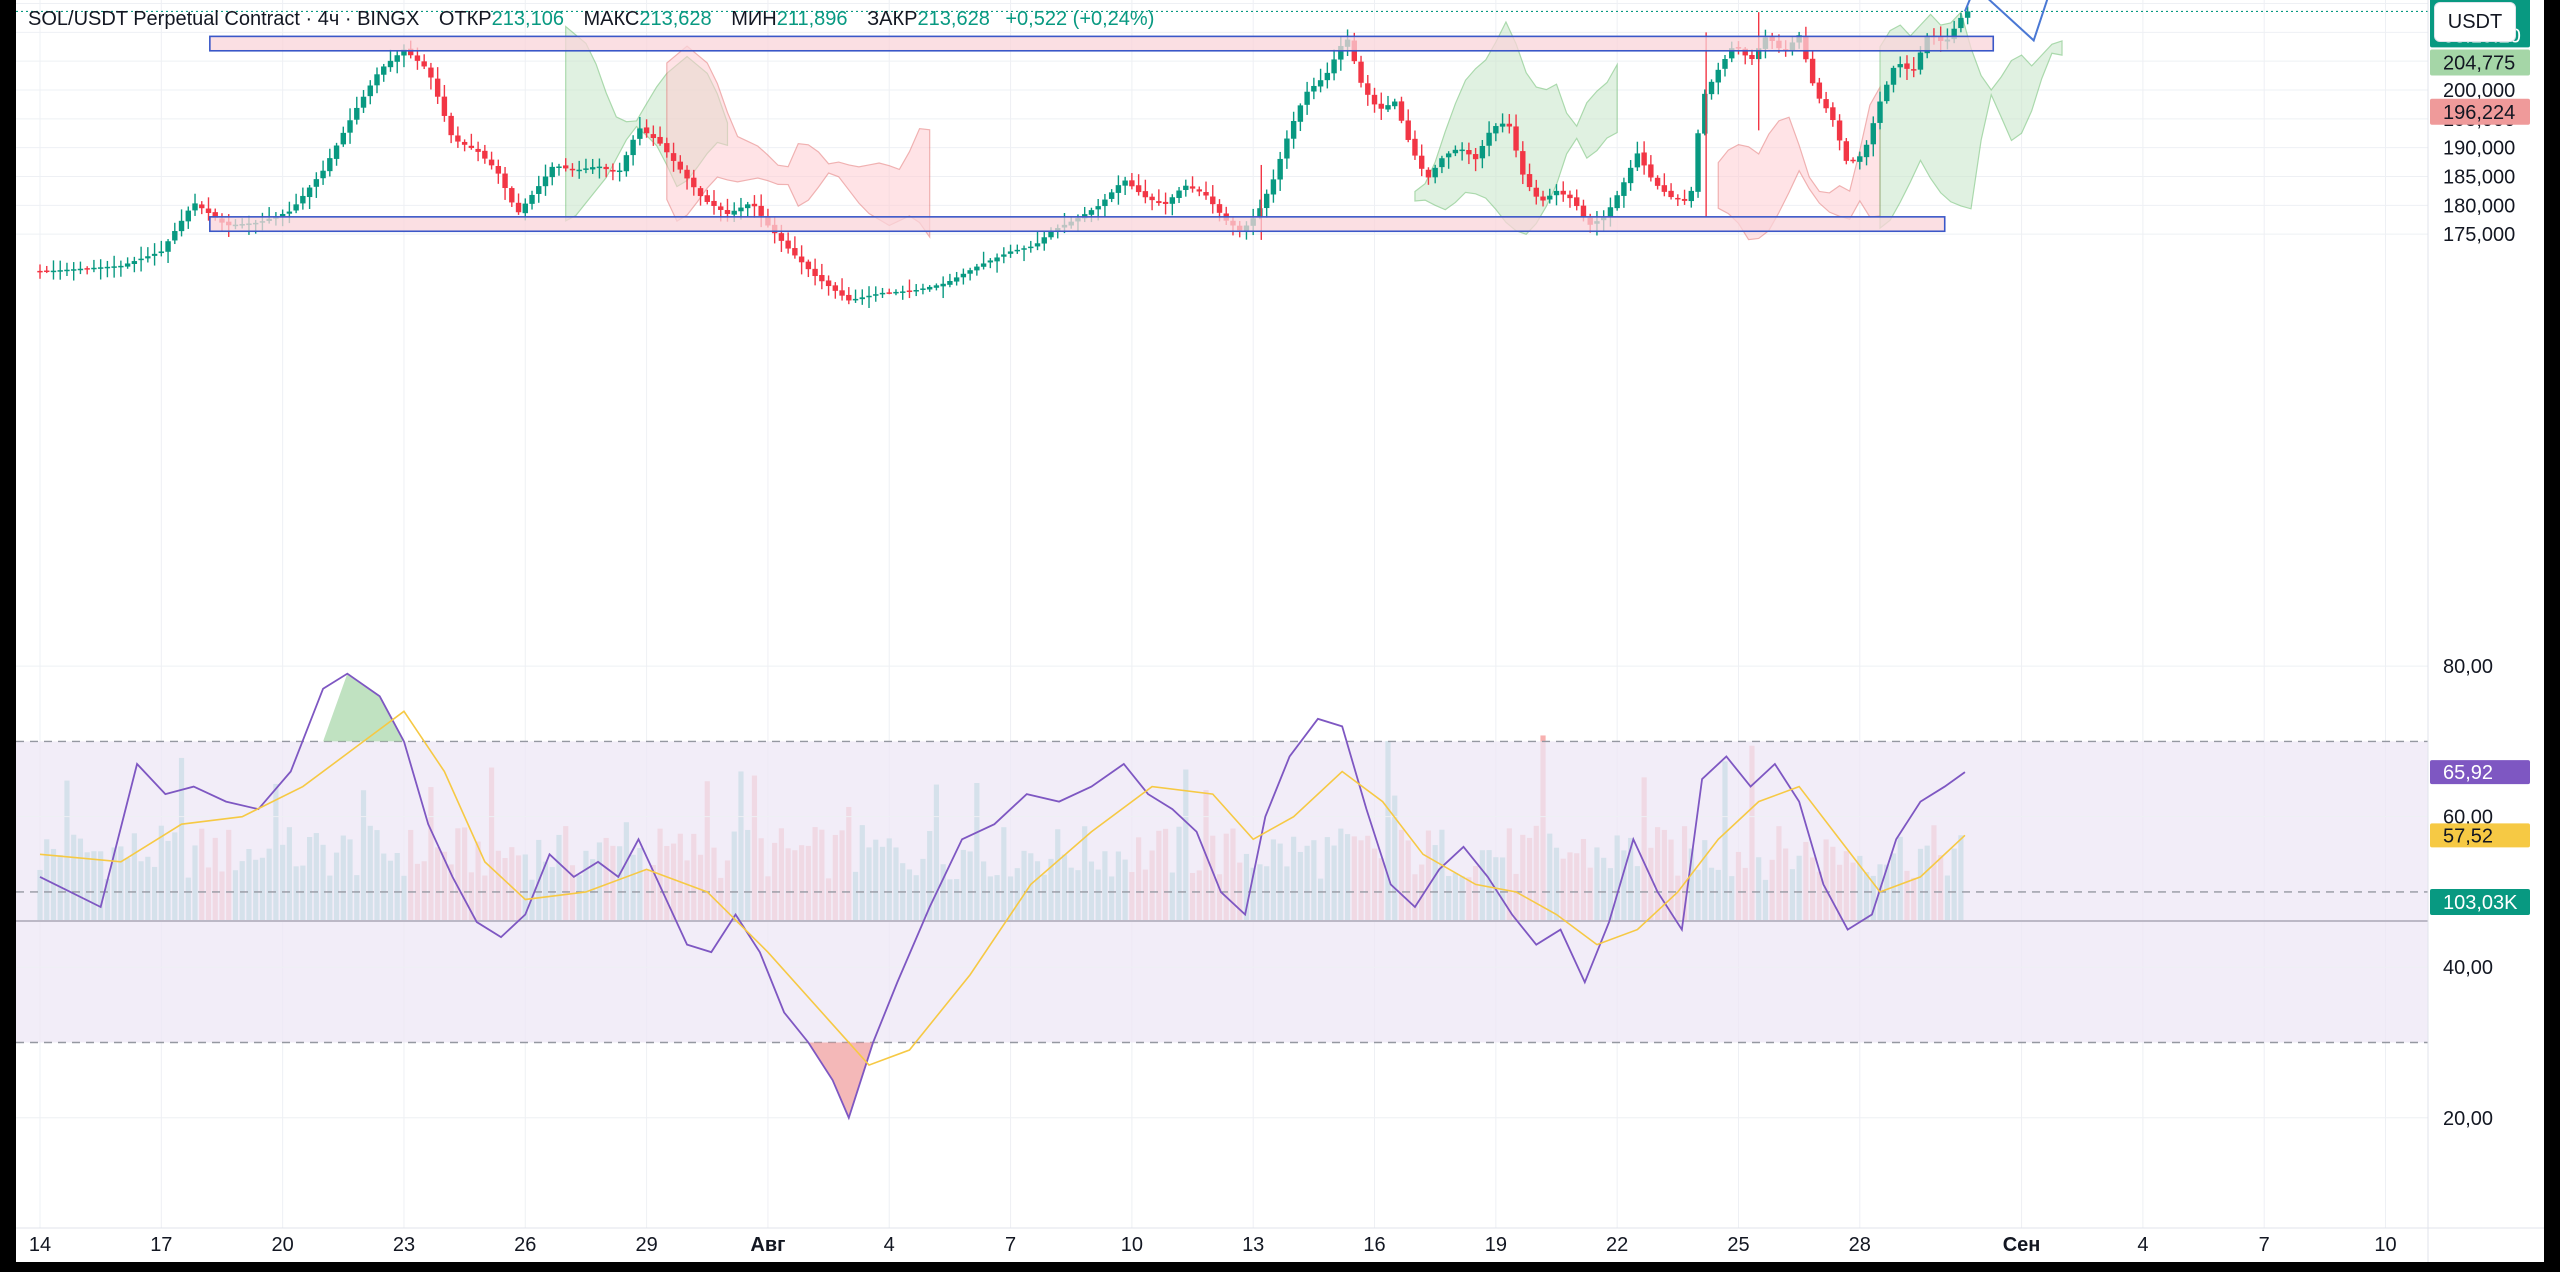 Image resolution: width=2560 pixels, height=1272 pixels. What do you see at coordinates (2006, 21) in the screenshot?
I see `forecast-path` at bounding box center [2006, 21].